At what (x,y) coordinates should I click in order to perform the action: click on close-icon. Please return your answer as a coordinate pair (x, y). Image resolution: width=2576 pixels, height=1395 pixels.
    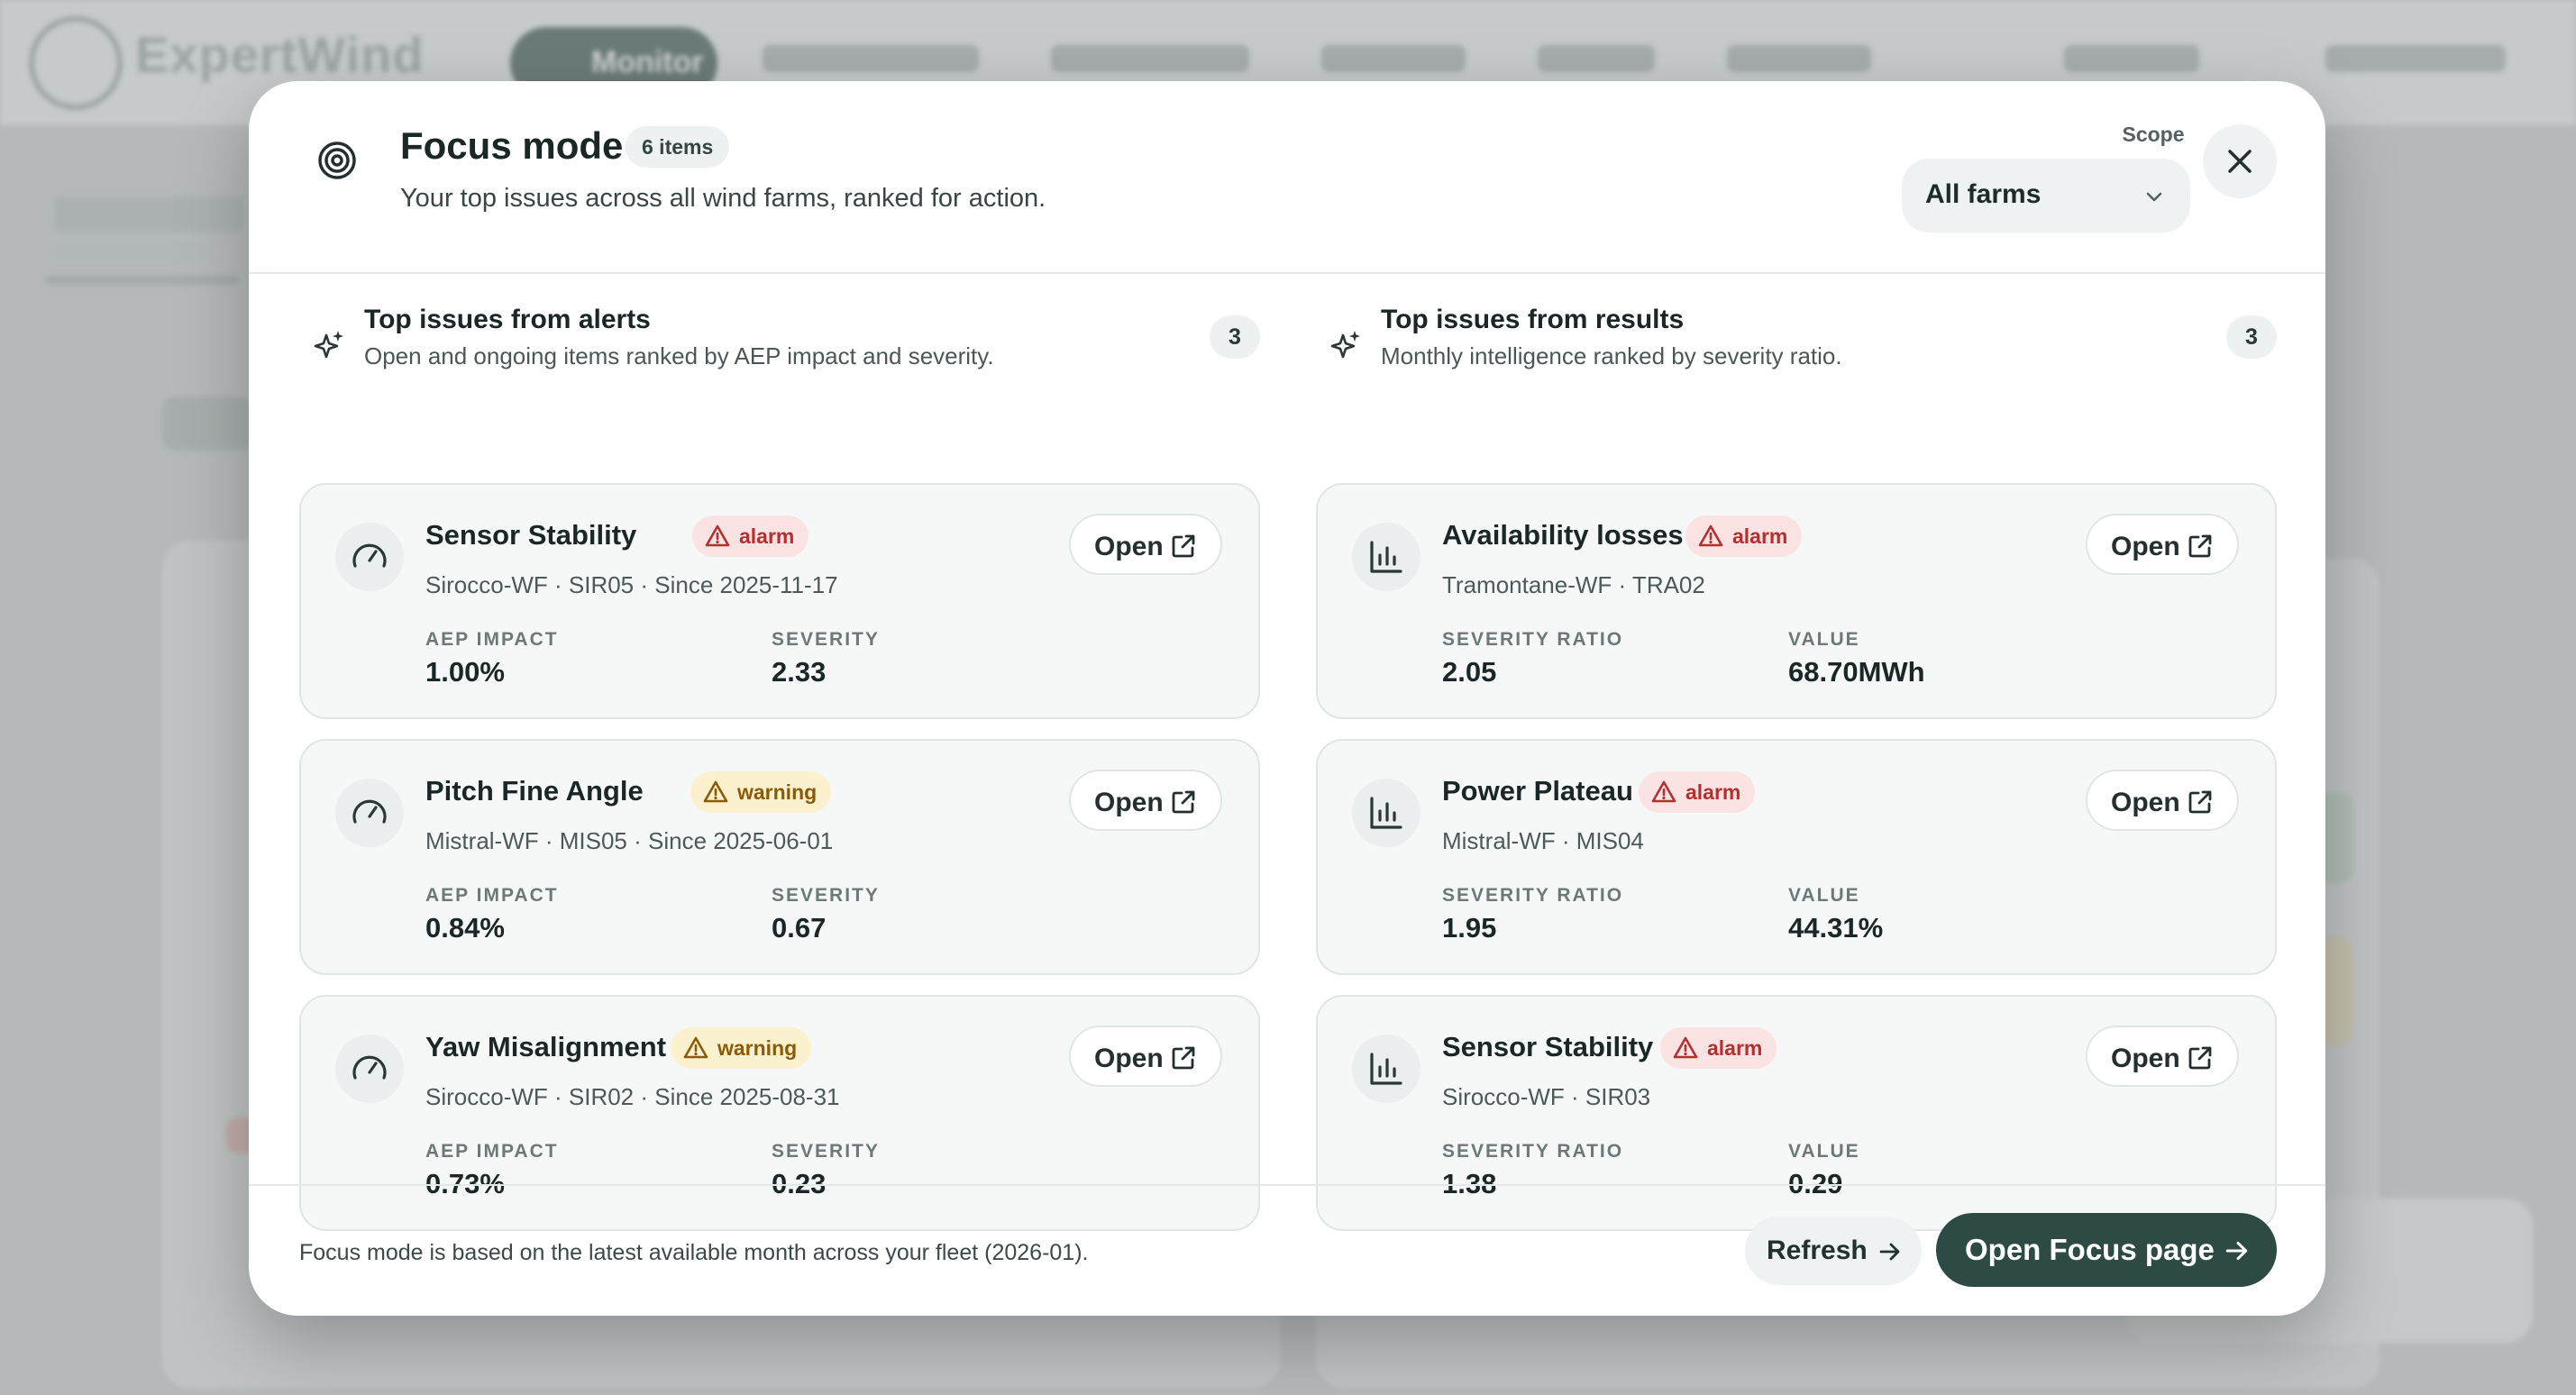
    Looking at the image, I should click on (2240, 161).